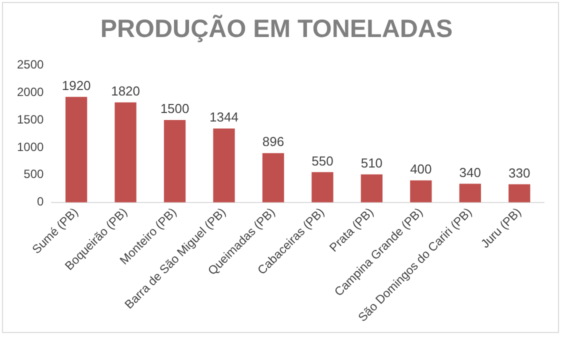  I want to click on data-label: 400, so click(421, 169).